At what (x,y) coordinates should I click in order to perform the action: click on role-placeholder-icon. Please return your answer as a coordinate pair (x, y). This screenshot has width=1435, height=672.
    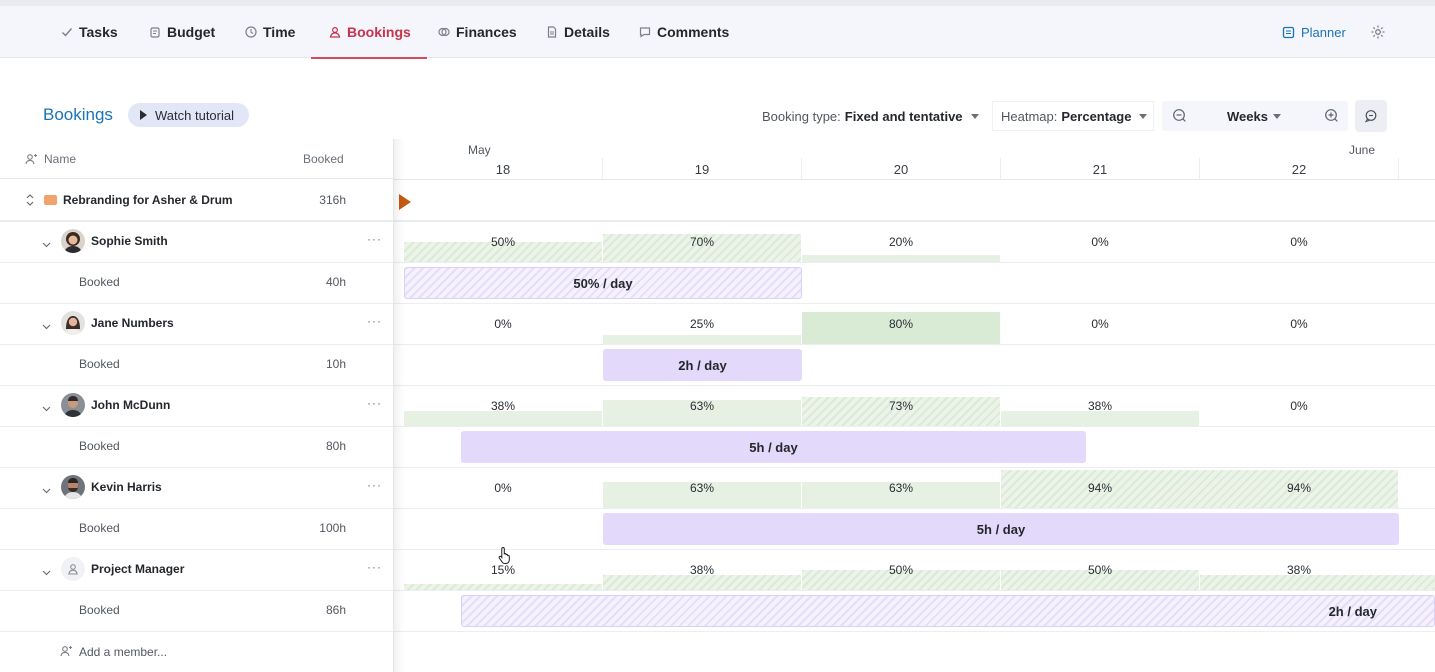
    Looking at the image, I should click on (73, 569).